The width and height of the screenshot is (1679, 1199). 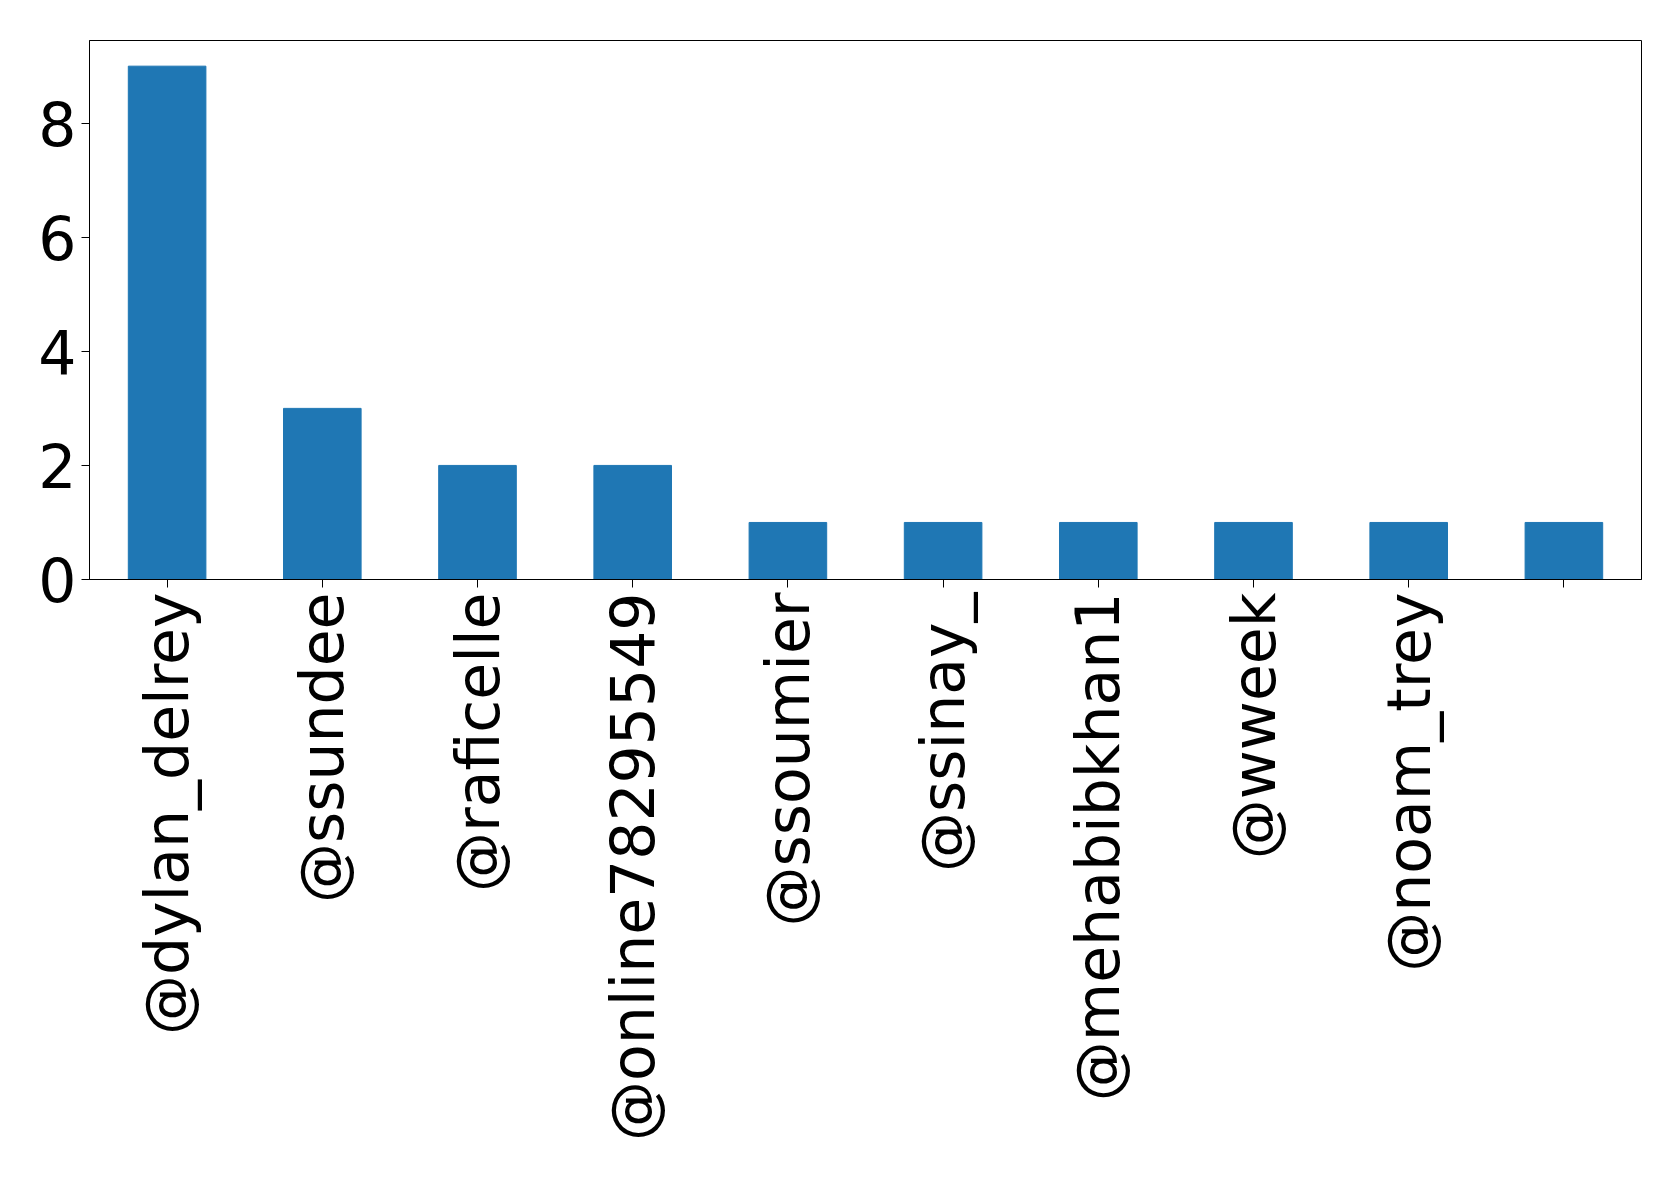 I want to click on x-tick-label: @mehabibkhan1, so click(x=1098, y=847).